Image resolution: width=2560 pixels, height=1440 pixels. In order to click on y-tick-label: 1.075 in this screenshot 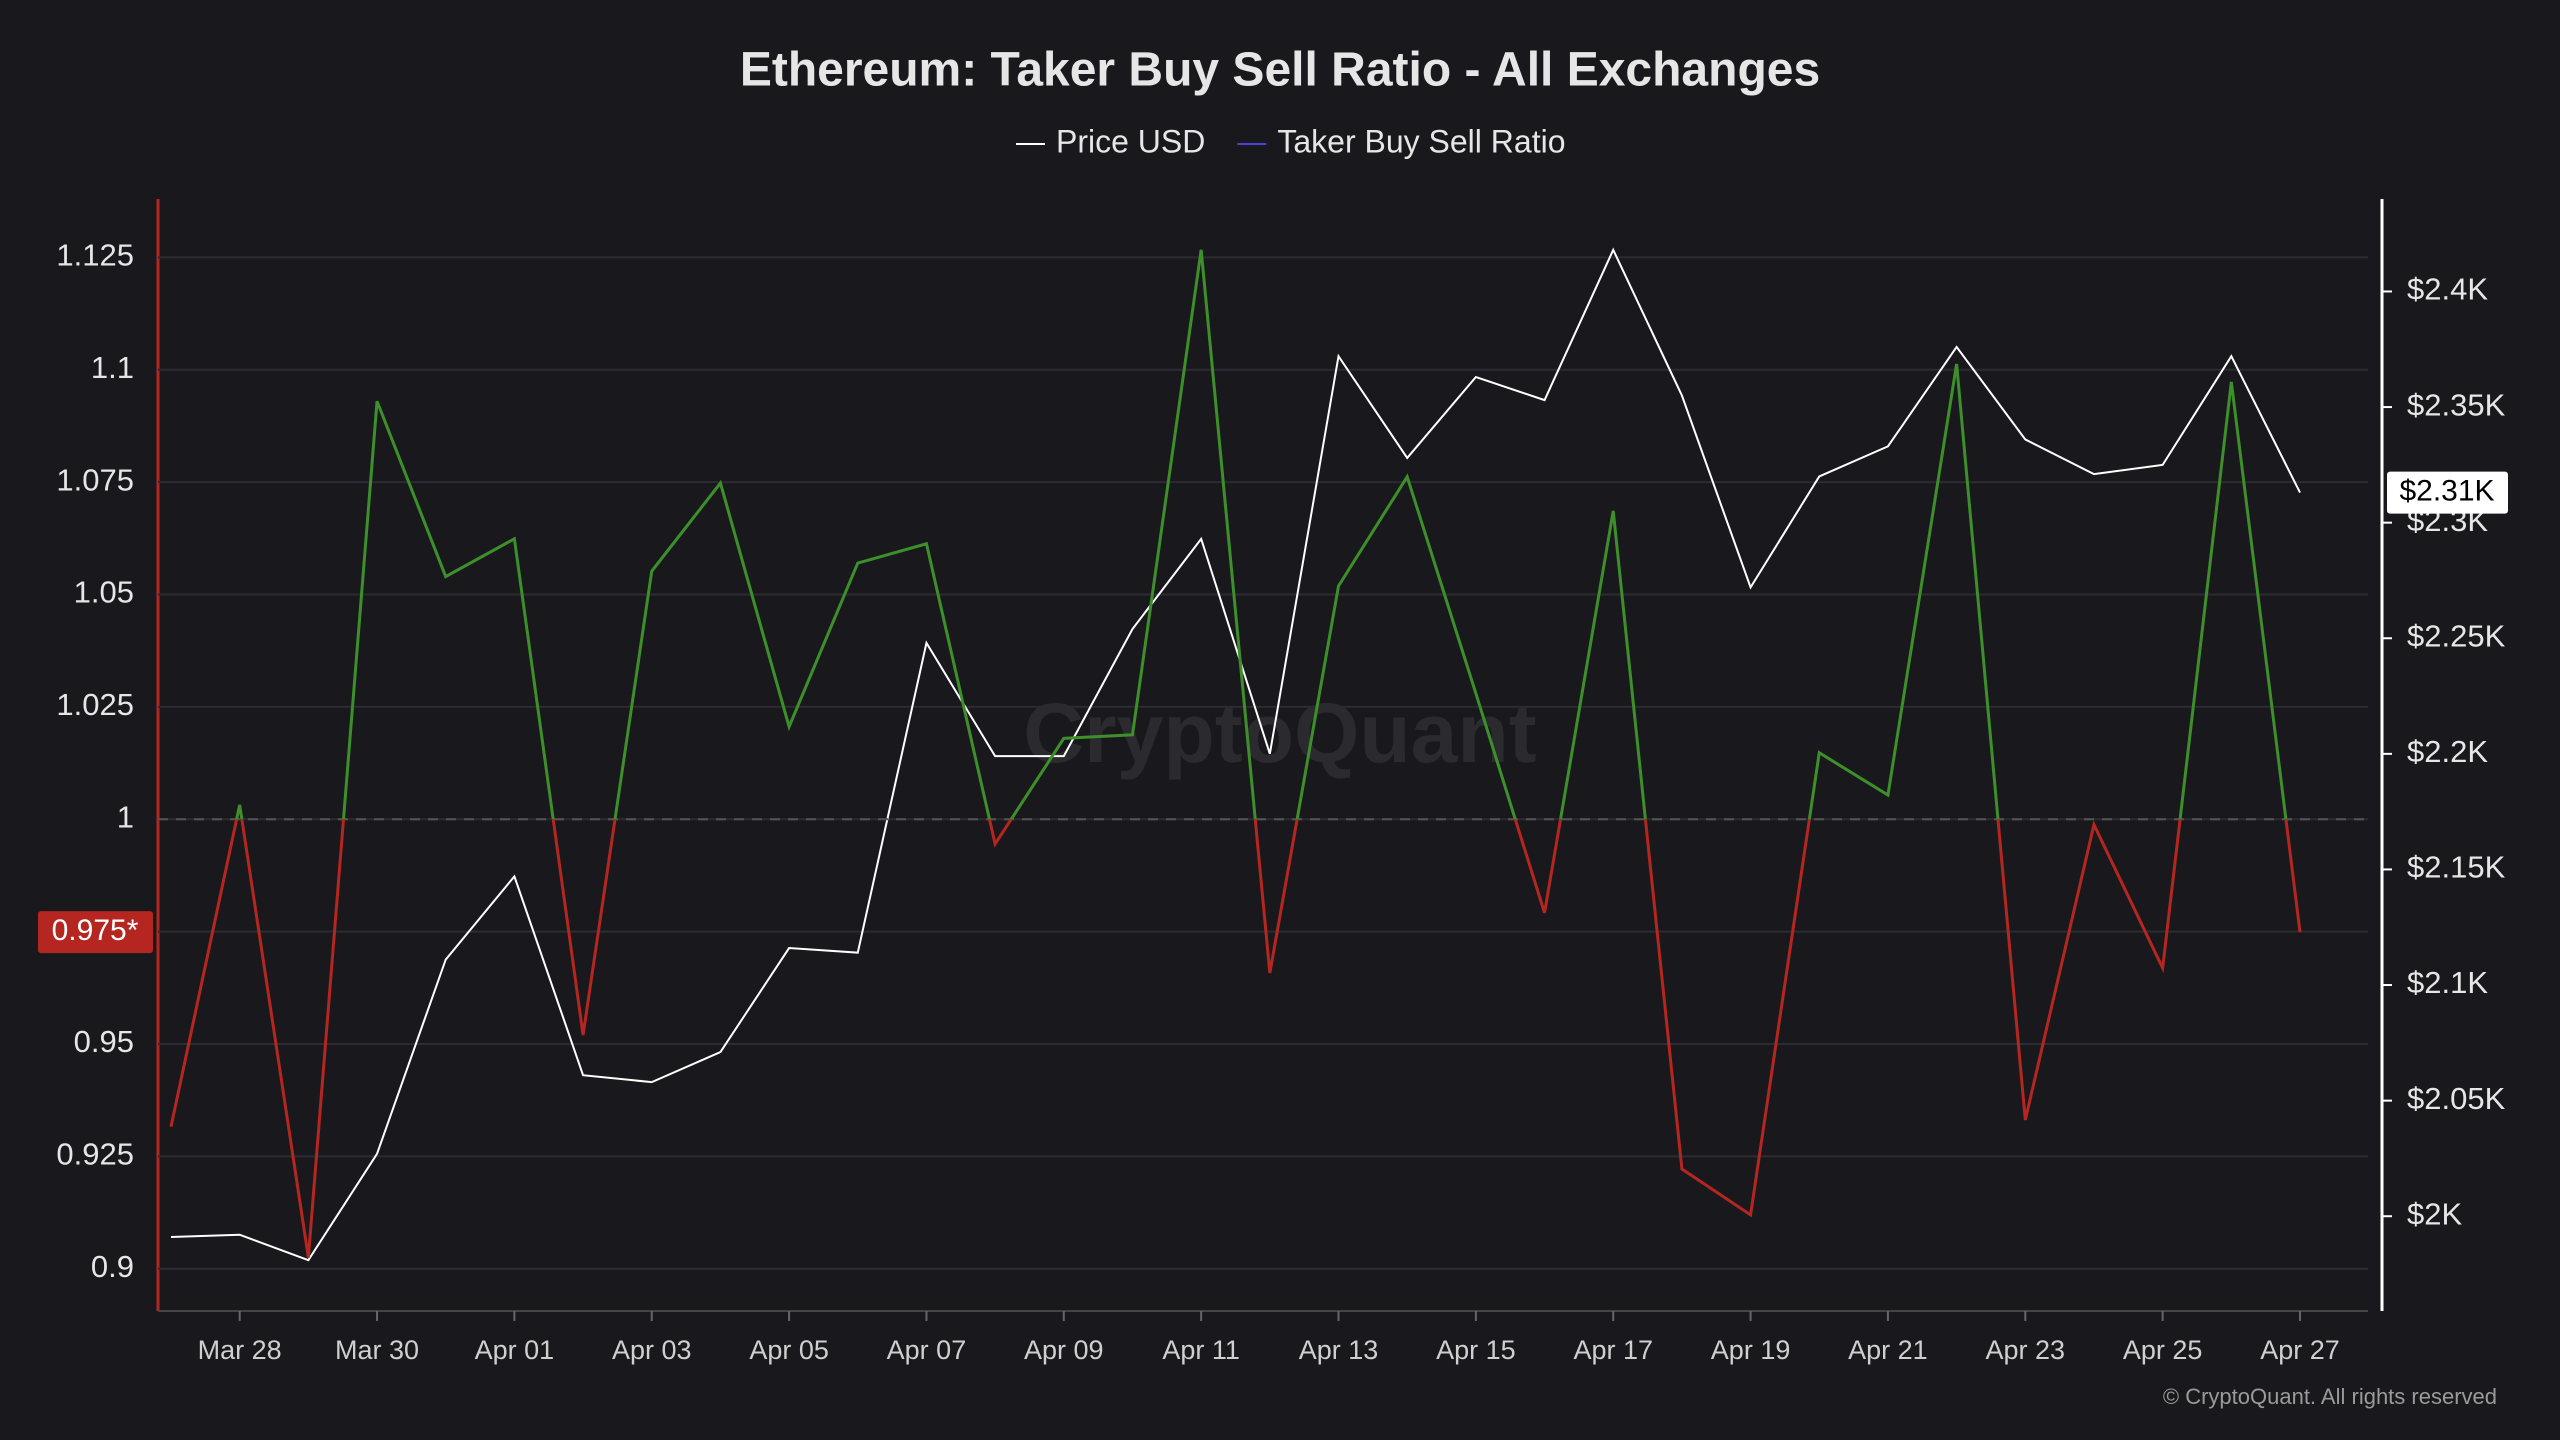, I will do `click(95, 479)`.